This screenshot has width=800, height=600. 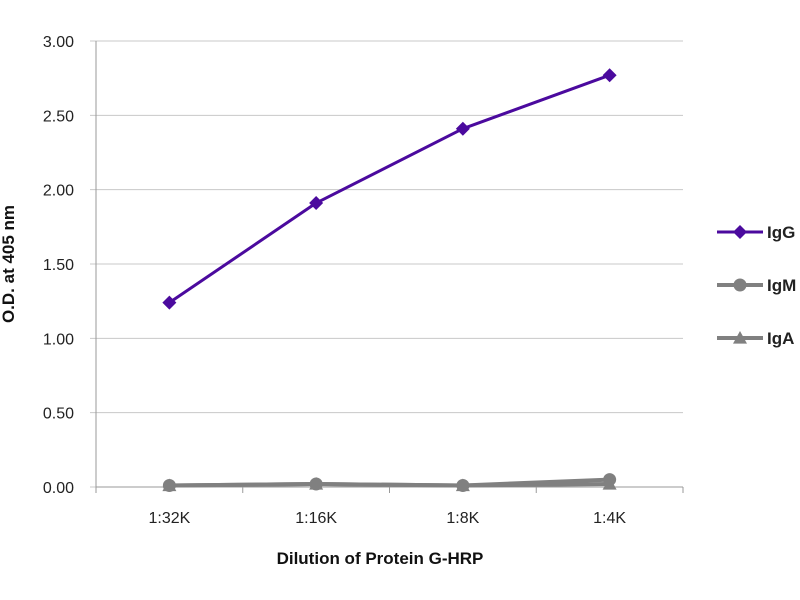 What do you see at coordinates (58, 42) in the screenshot?
I see `y-tick-label: 3.00` at bounding box center [58, 42].